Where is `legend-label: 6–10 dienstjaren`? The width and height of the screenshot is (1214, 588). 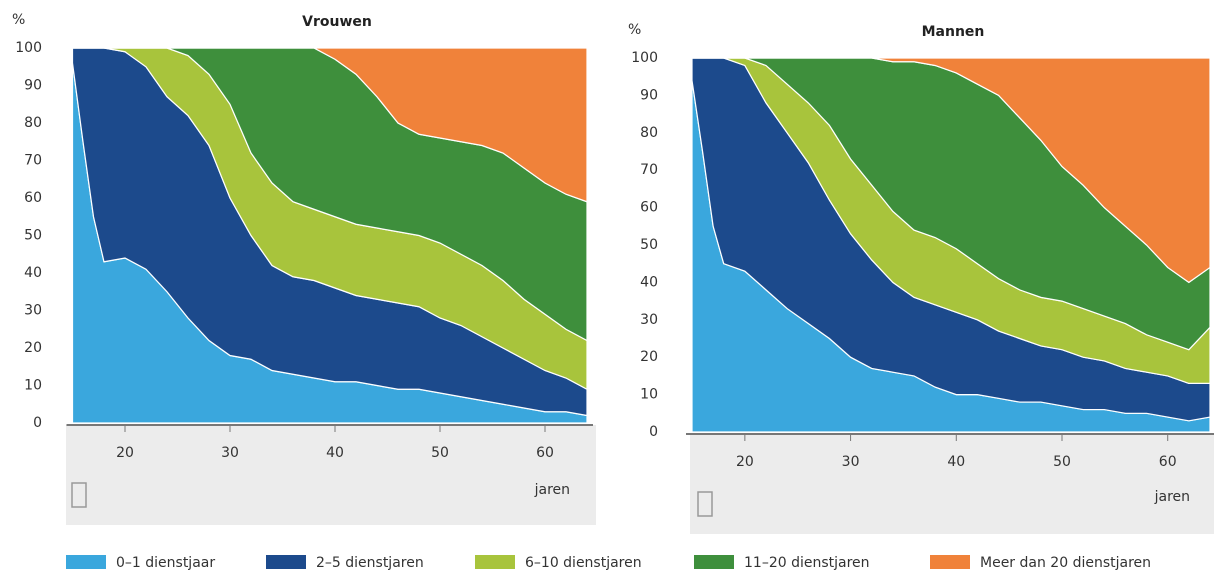 legend-label: 6–10 dienstjaren is located at coordinates (583, 563).